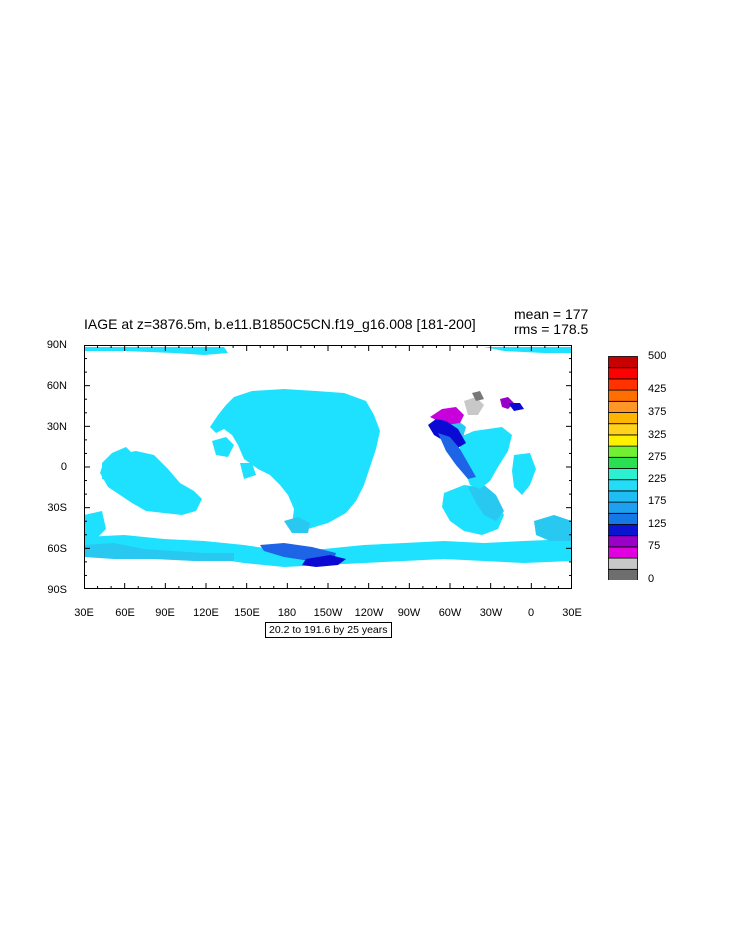  What do you see at coordinates (165, 613) in the screenshot?
I see `lon-label-90e: 90E` at bounding box center [165, 613].